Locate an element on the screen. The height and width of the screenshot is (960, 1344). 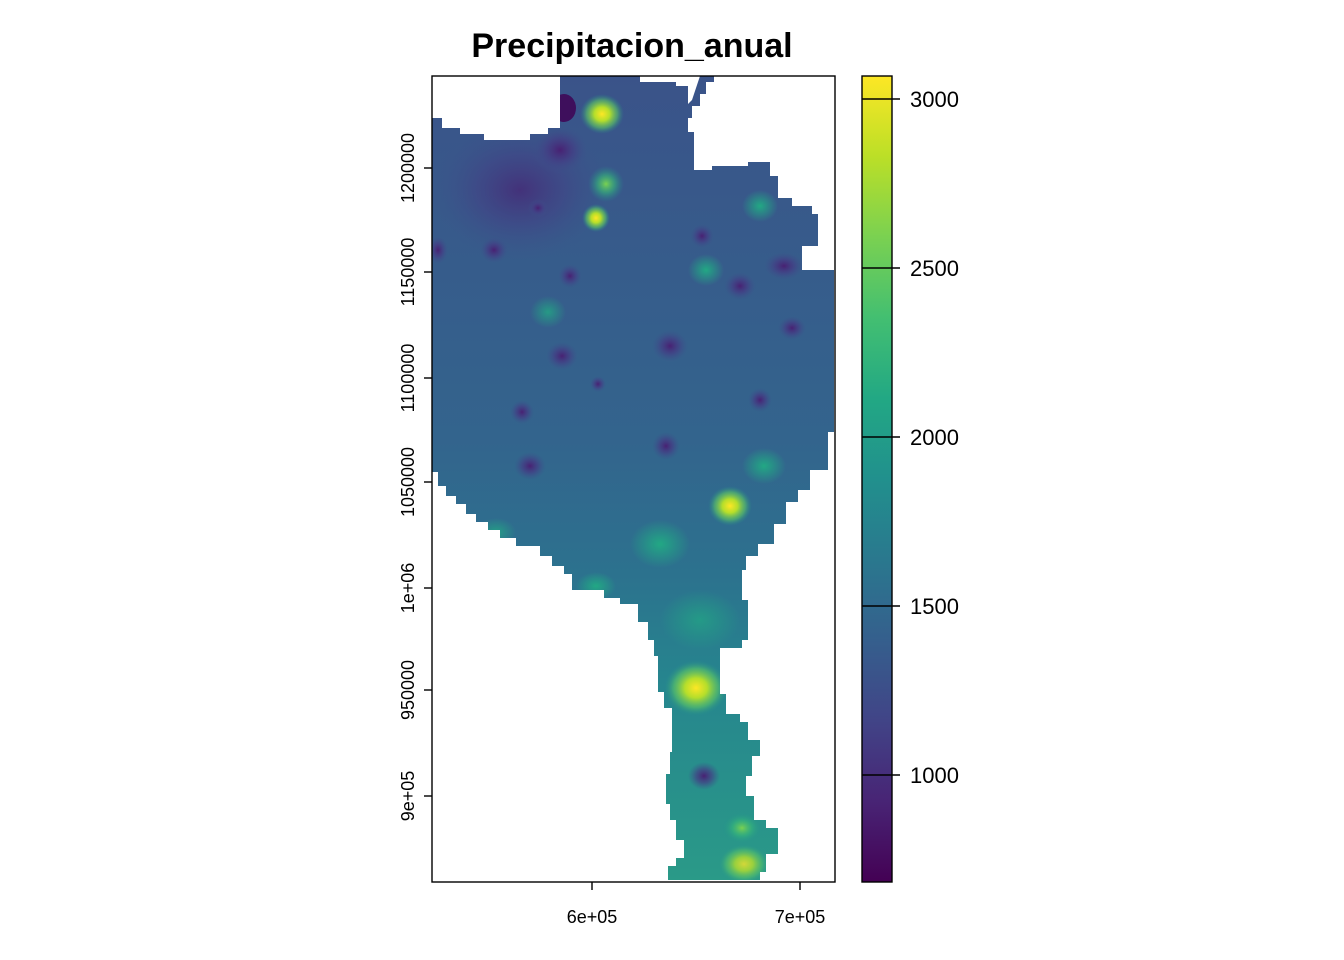
y-tick-label: 1200000 is located at coordinates (408, 168).